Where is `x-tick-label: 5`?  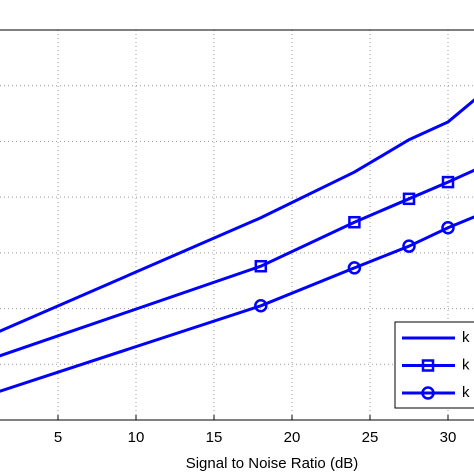
x-tick-label: 5 is located at coordinates (58, 437).